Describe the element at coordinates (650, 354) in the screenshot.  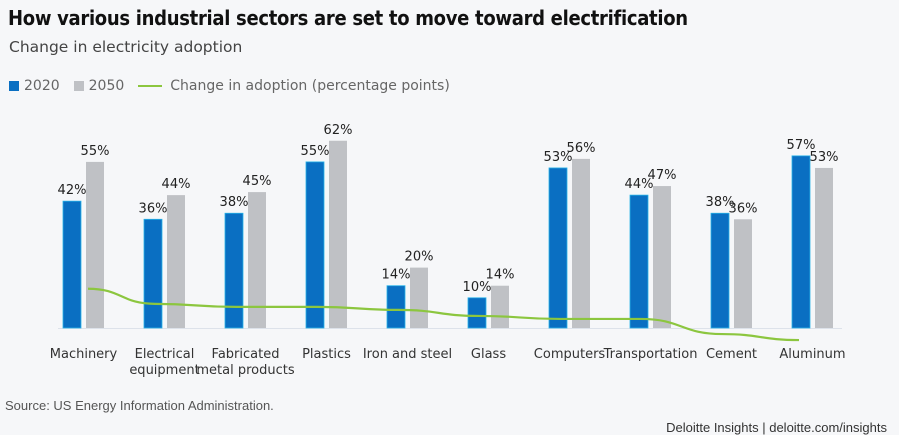
I see `category-label: Transportation` at that location.